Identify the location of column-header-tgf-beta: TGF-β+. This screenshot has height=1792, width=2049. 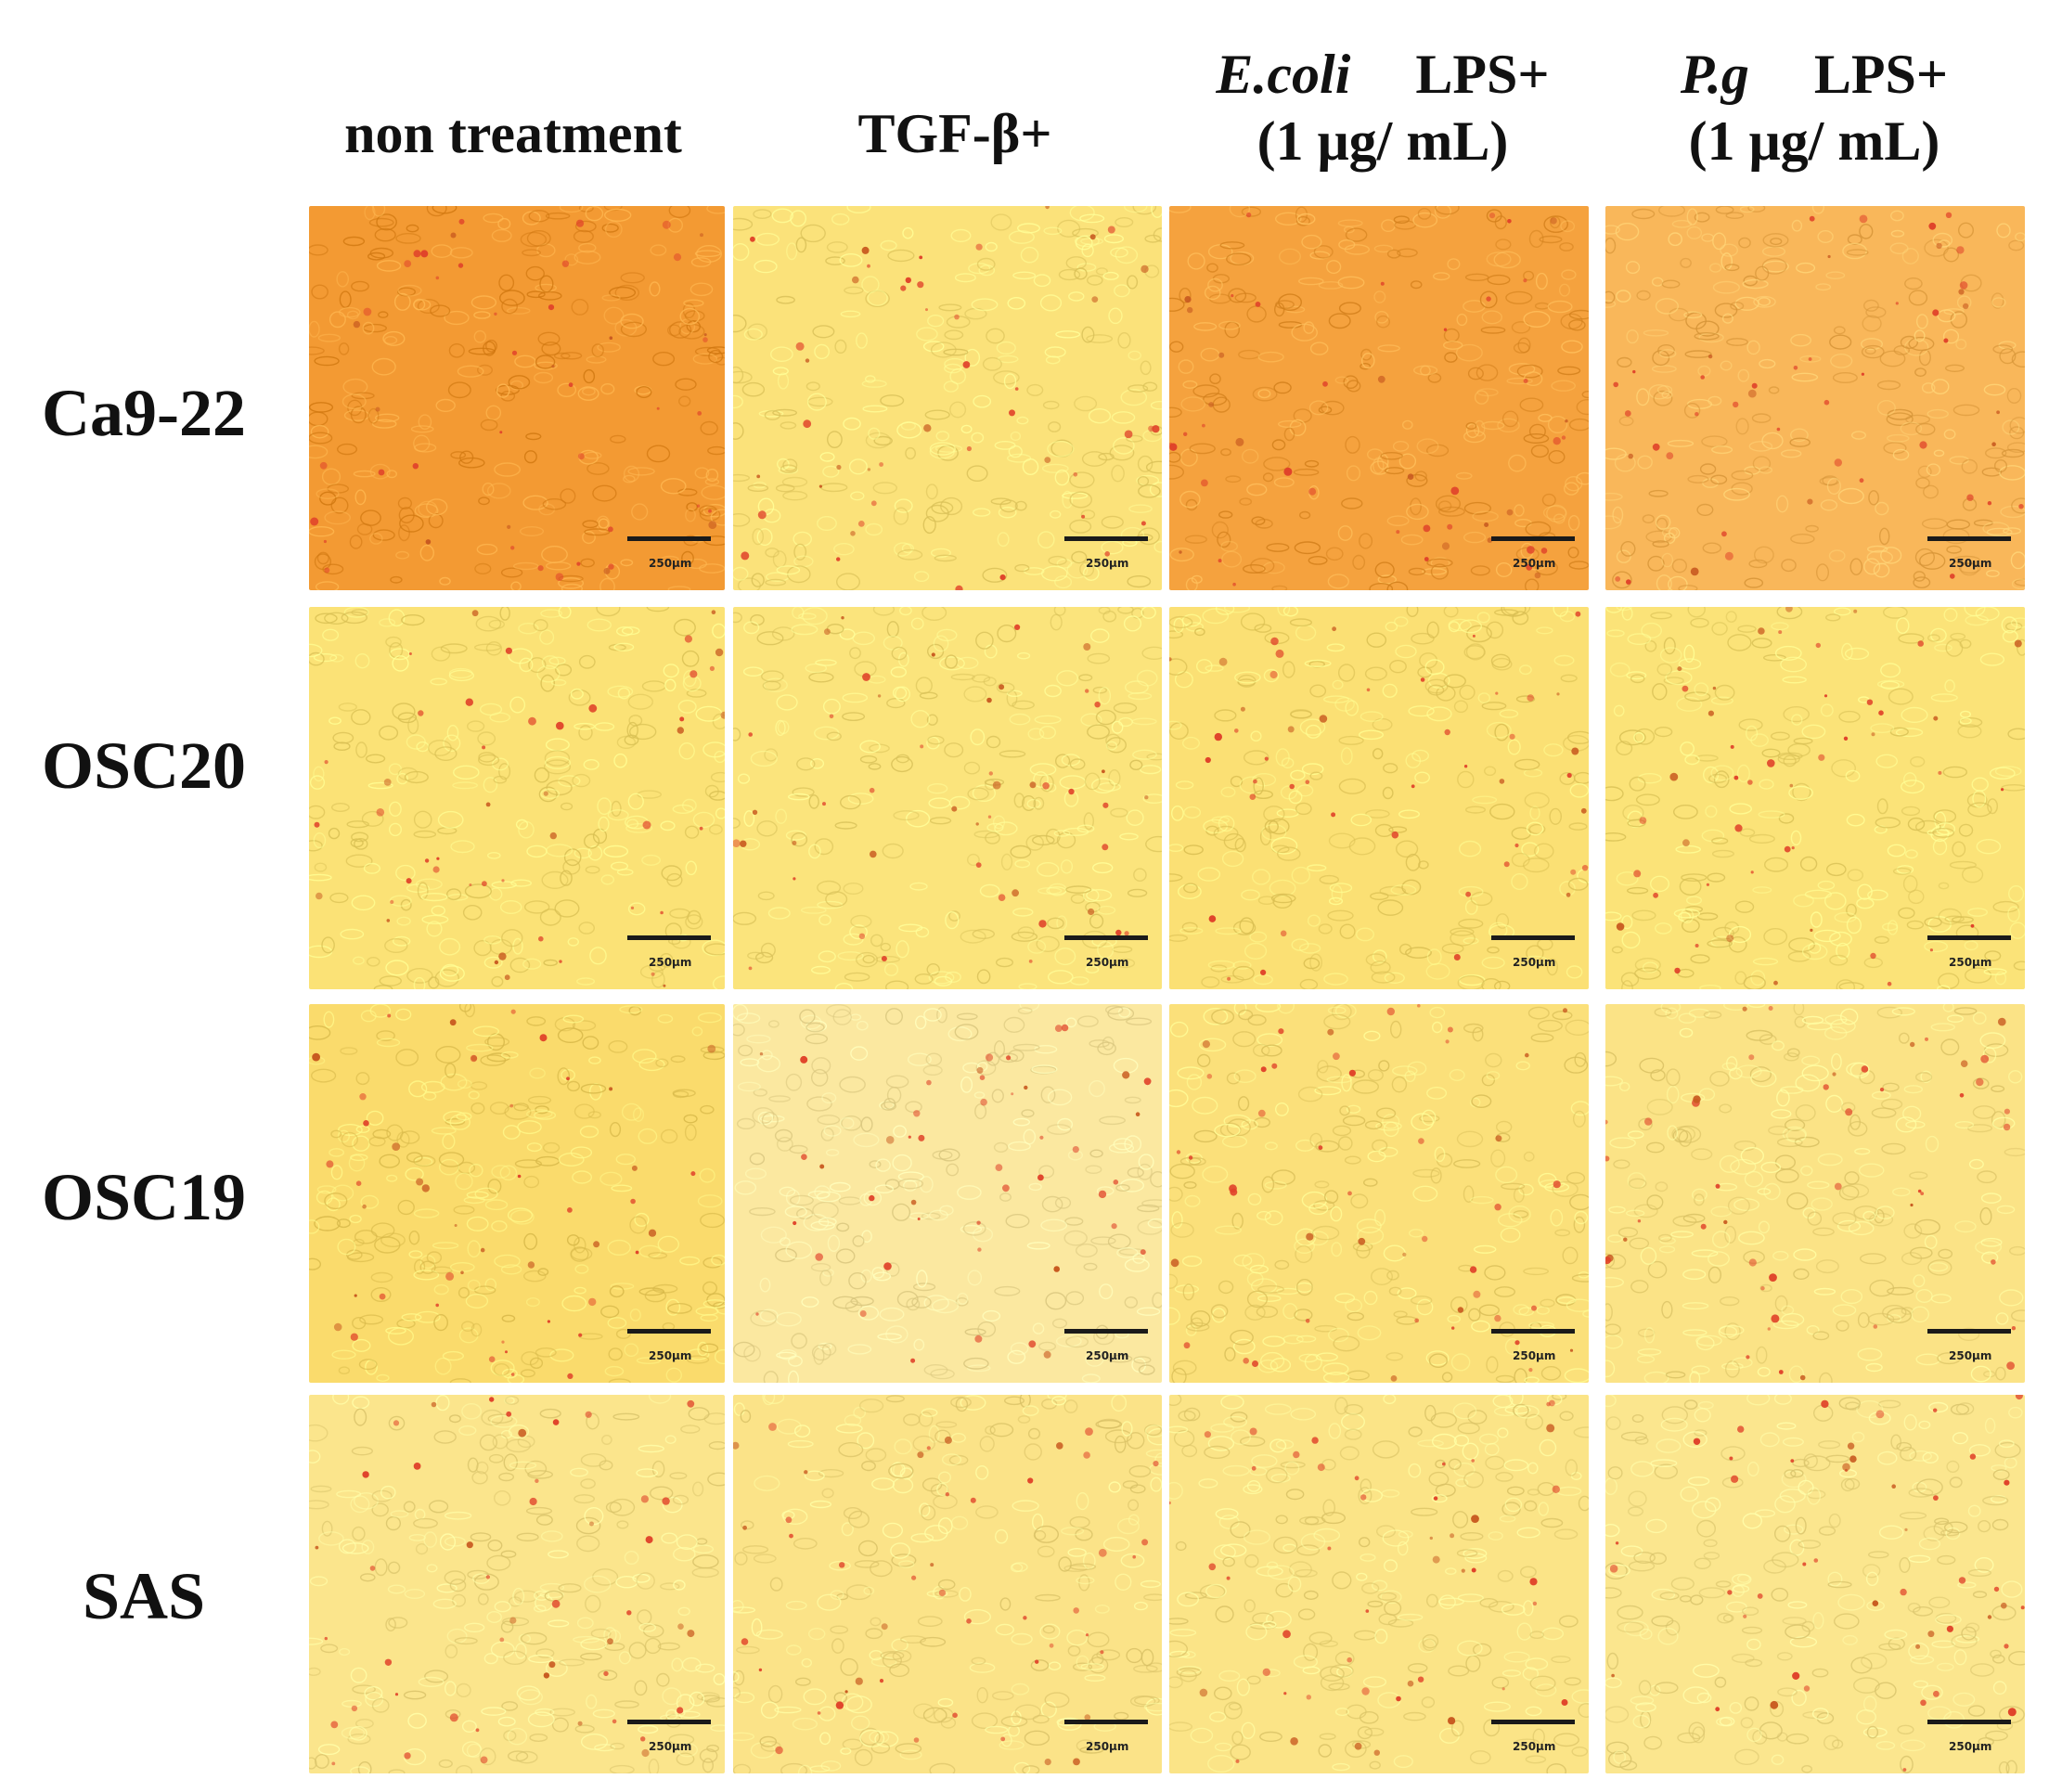
(955, 133).